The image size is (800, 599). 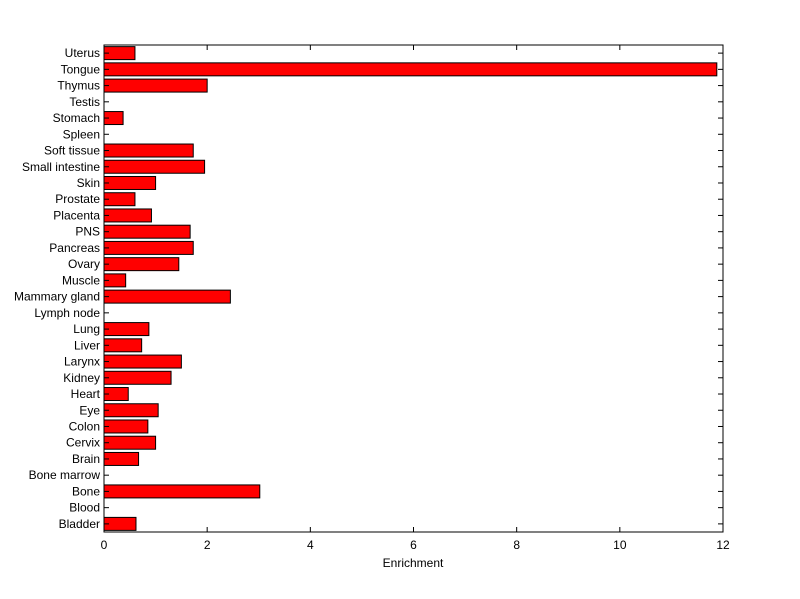 I want to click on x-tick-label: 6, so click(x=413, y=545).